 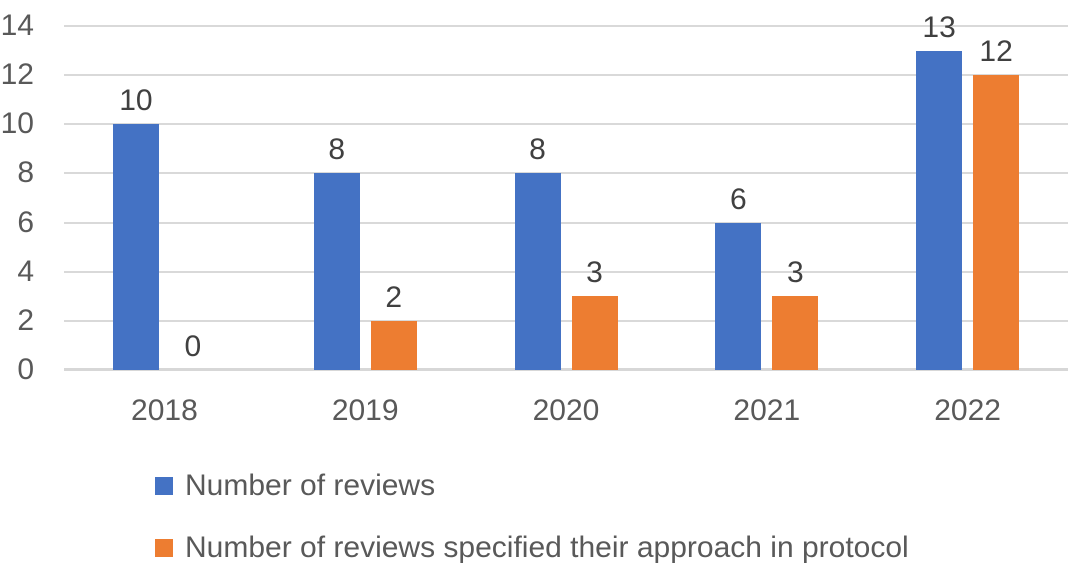 I want to click on y-tick-label: 8, so click(x=25, y=173).